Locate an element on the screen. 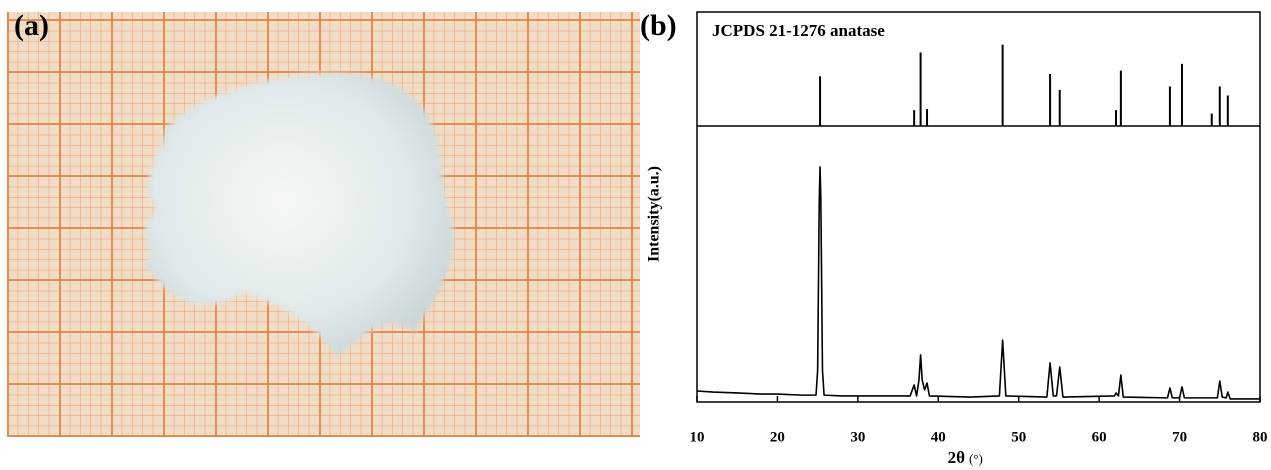  sample-photo is located at coordinates (299, 214).